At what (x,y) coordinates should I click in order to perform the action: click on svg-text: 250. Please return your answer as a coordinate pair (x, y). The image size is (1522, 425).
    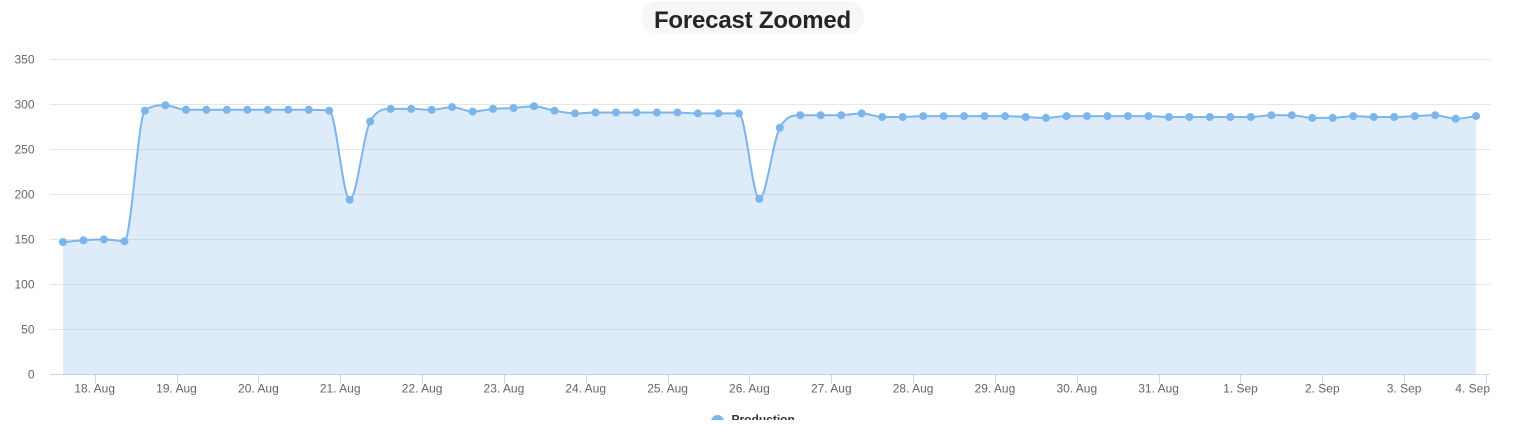
    Looking at the image, I should click on (24, 149).